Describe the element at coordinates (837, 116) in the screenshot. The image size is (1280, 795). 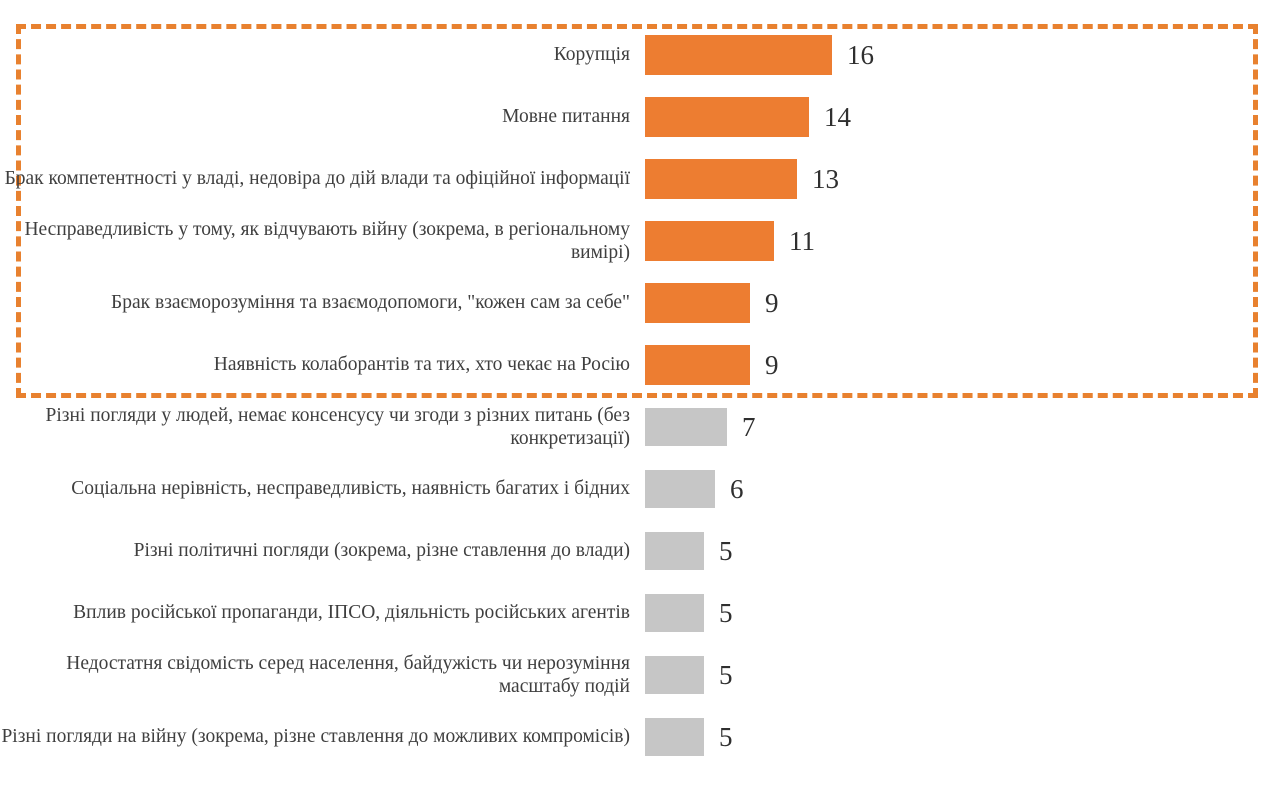
I see `value-label: 14` at that location.